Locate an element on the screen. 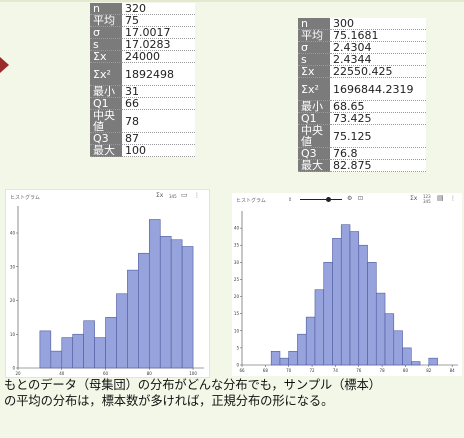 This screenshot has width=464, height=438. stats-value: 87 is located at coordinates (158, 138).